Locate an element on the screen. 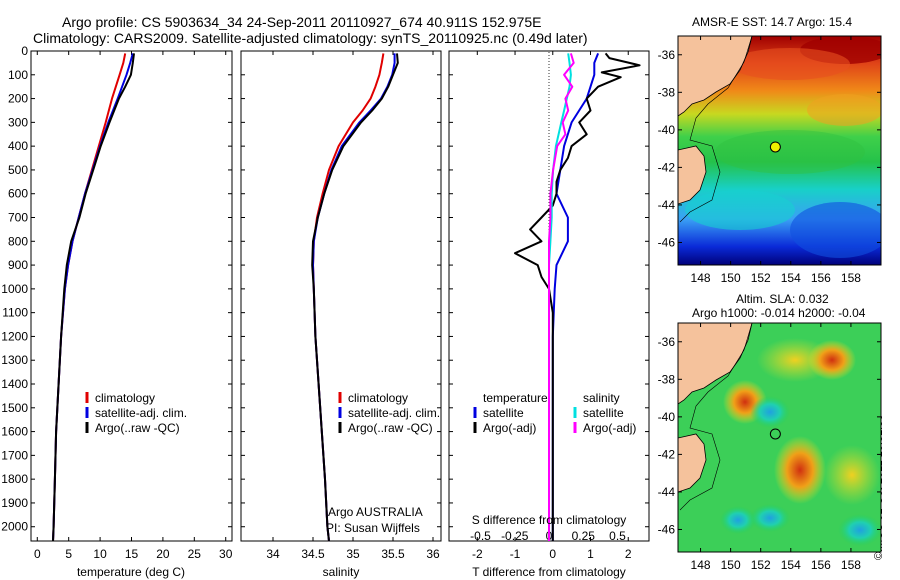  sst-cyan-patch is located at coordinates (740, 210).